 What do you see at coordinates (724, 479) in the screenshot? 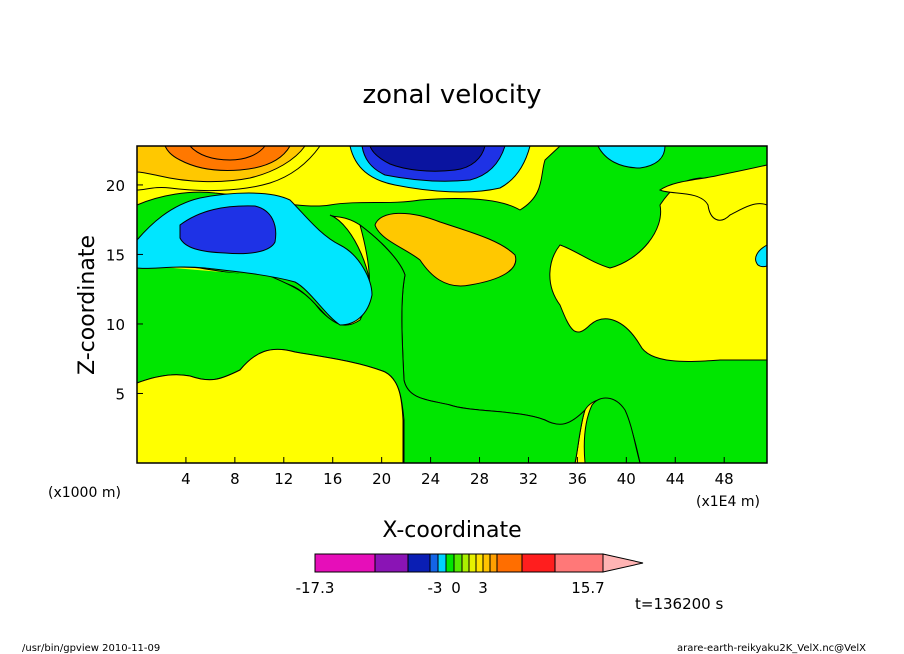
I see `x-tick-label: 48` at bounding box center [724, 479].